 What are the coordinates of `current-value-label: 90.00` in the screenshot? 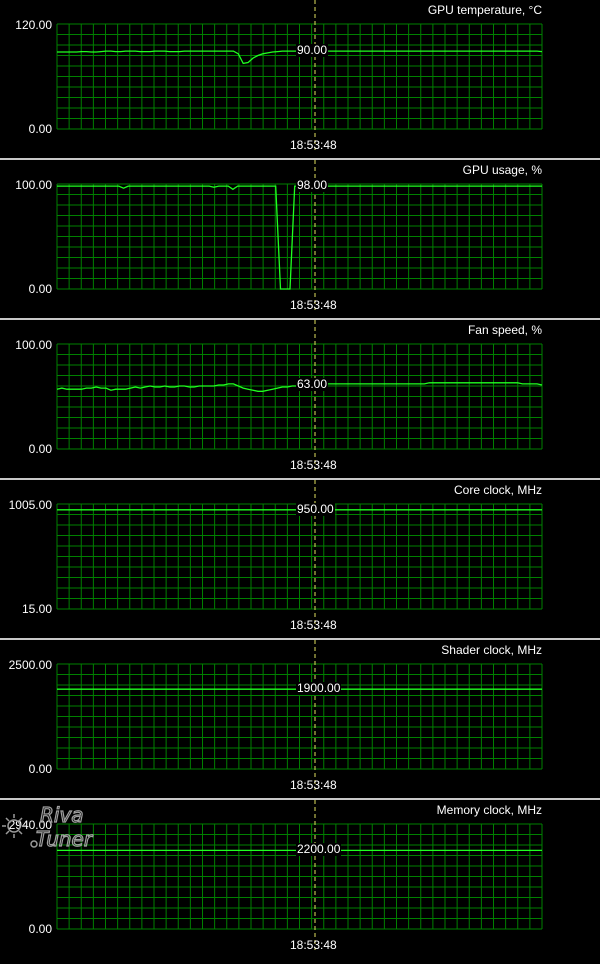 It's located at (312, 50).